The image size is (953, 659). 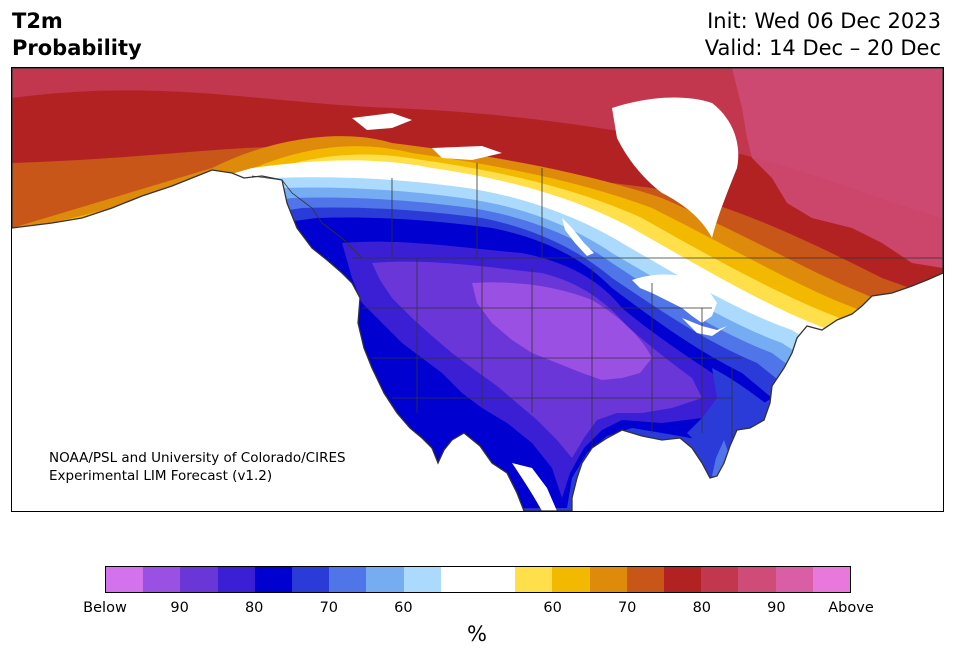 I want to click on colorbar-tick-label: Above, so click(x=851, y=608).